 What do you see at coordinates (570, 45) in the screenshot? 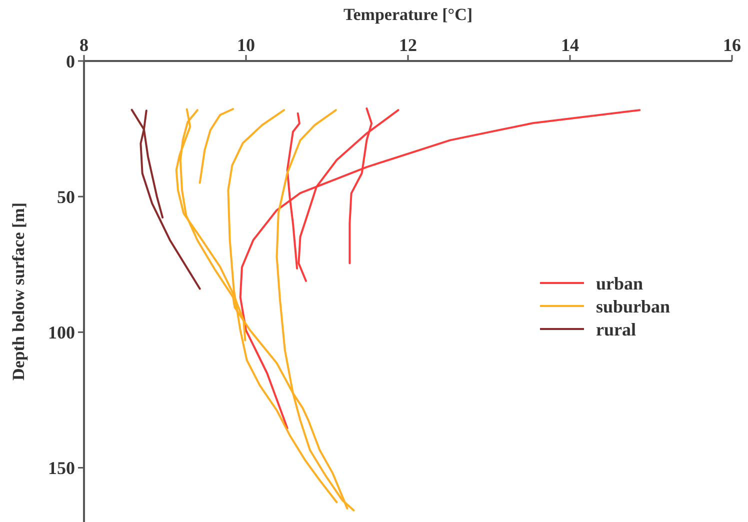
I see `x-tick-label: 14` at bounding box center [570, 45].